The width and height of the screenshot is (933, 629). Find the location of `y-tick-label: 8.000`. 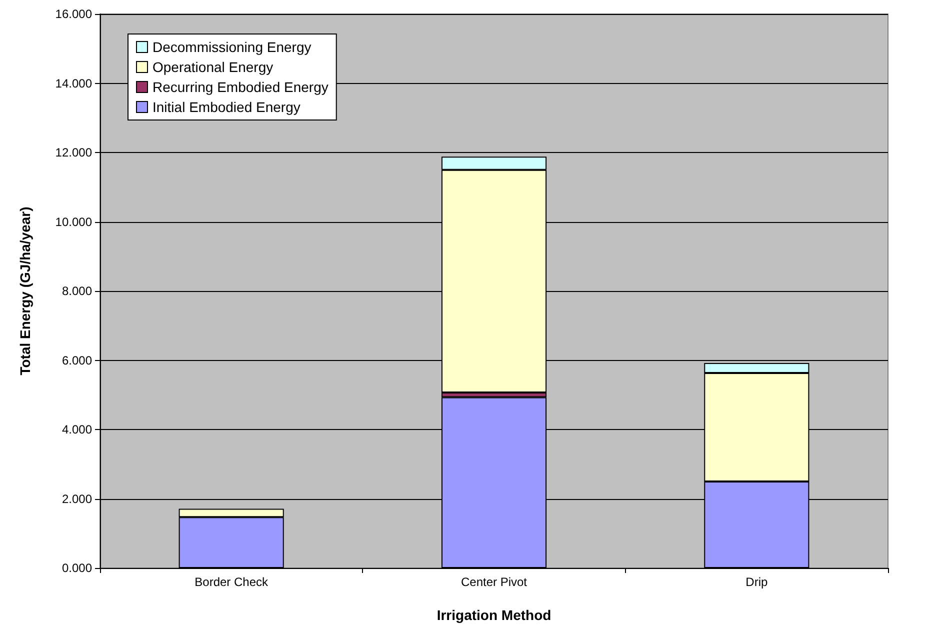

y-tick-label: 8.000 is located at coordinates (77, 291).